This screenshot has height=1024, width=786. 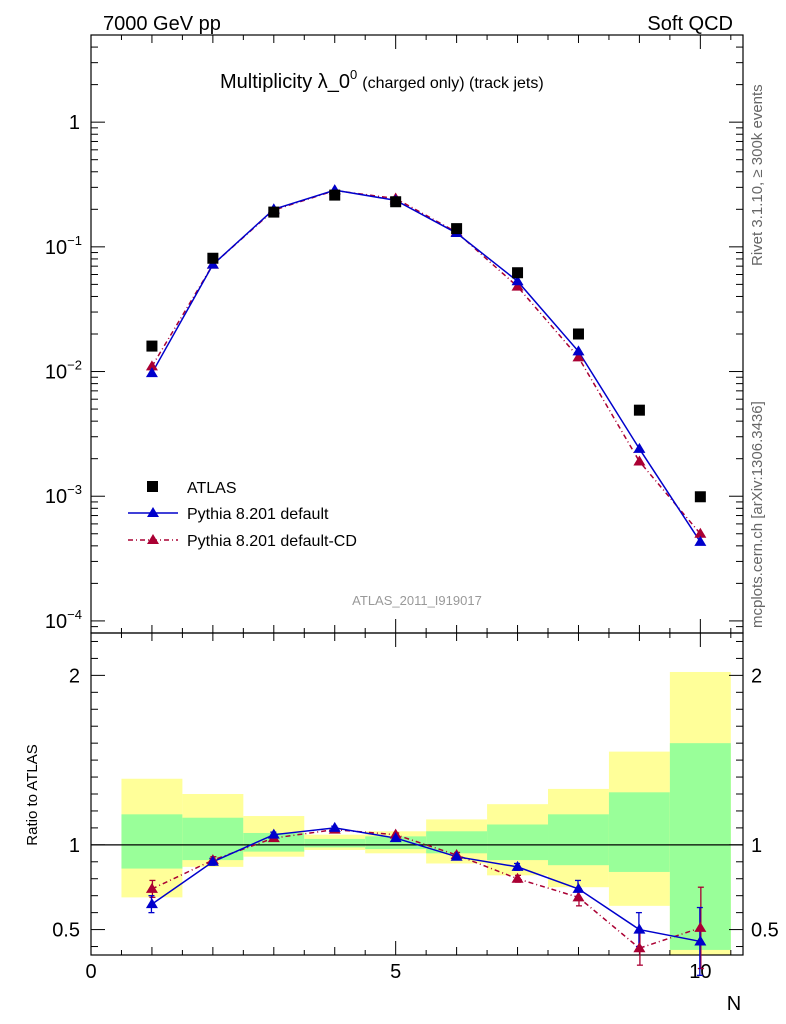 I want to click on rivet-label: Rivet 3.1.10, ≥ 300k events, so click(x=757, y=175).